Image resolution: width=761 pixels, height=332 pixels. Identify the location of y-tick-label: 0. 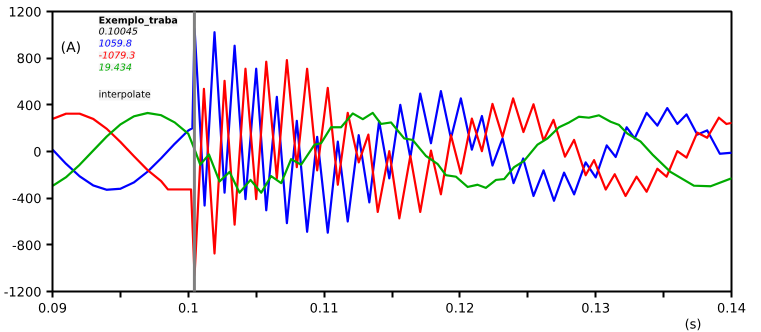
(37, 153).